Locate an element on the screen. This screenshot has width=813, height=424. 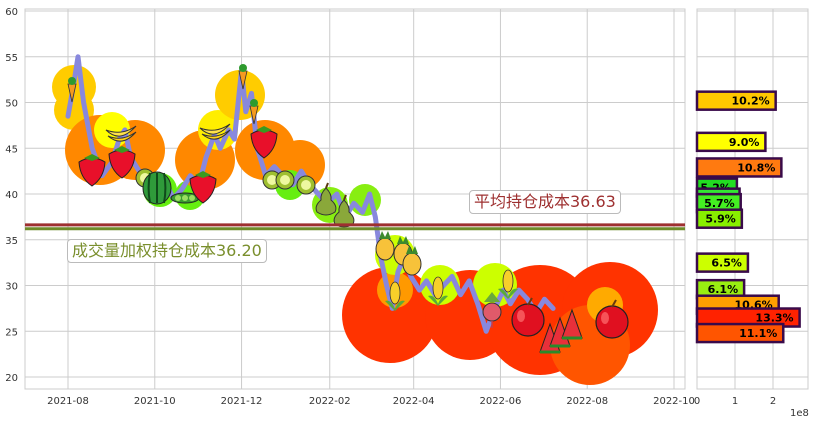
bar-value-label: 6.1% is located at coordinates (723, 289).